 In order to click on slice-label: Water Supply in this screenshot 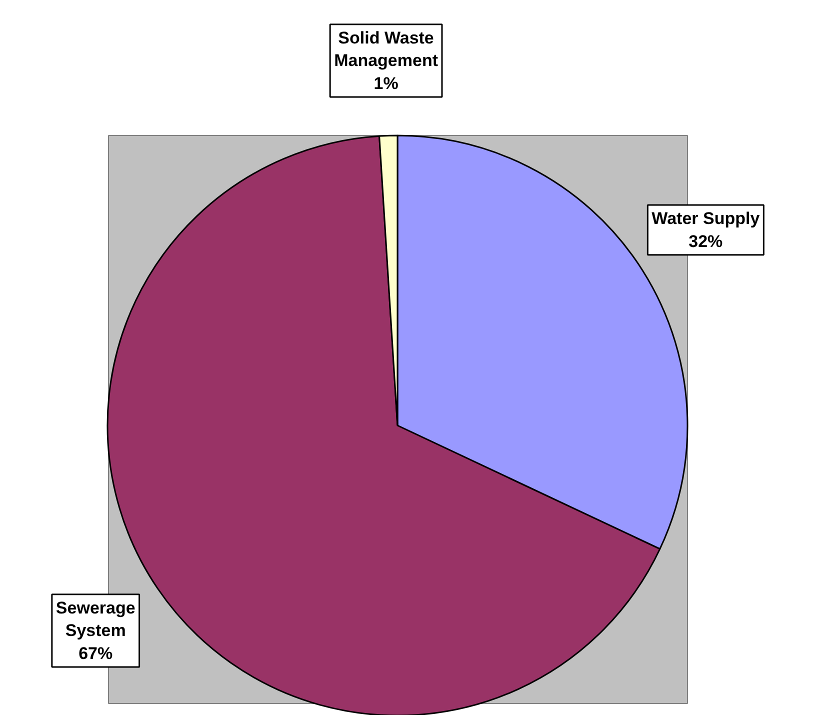, I will do `click(706, 218)`.